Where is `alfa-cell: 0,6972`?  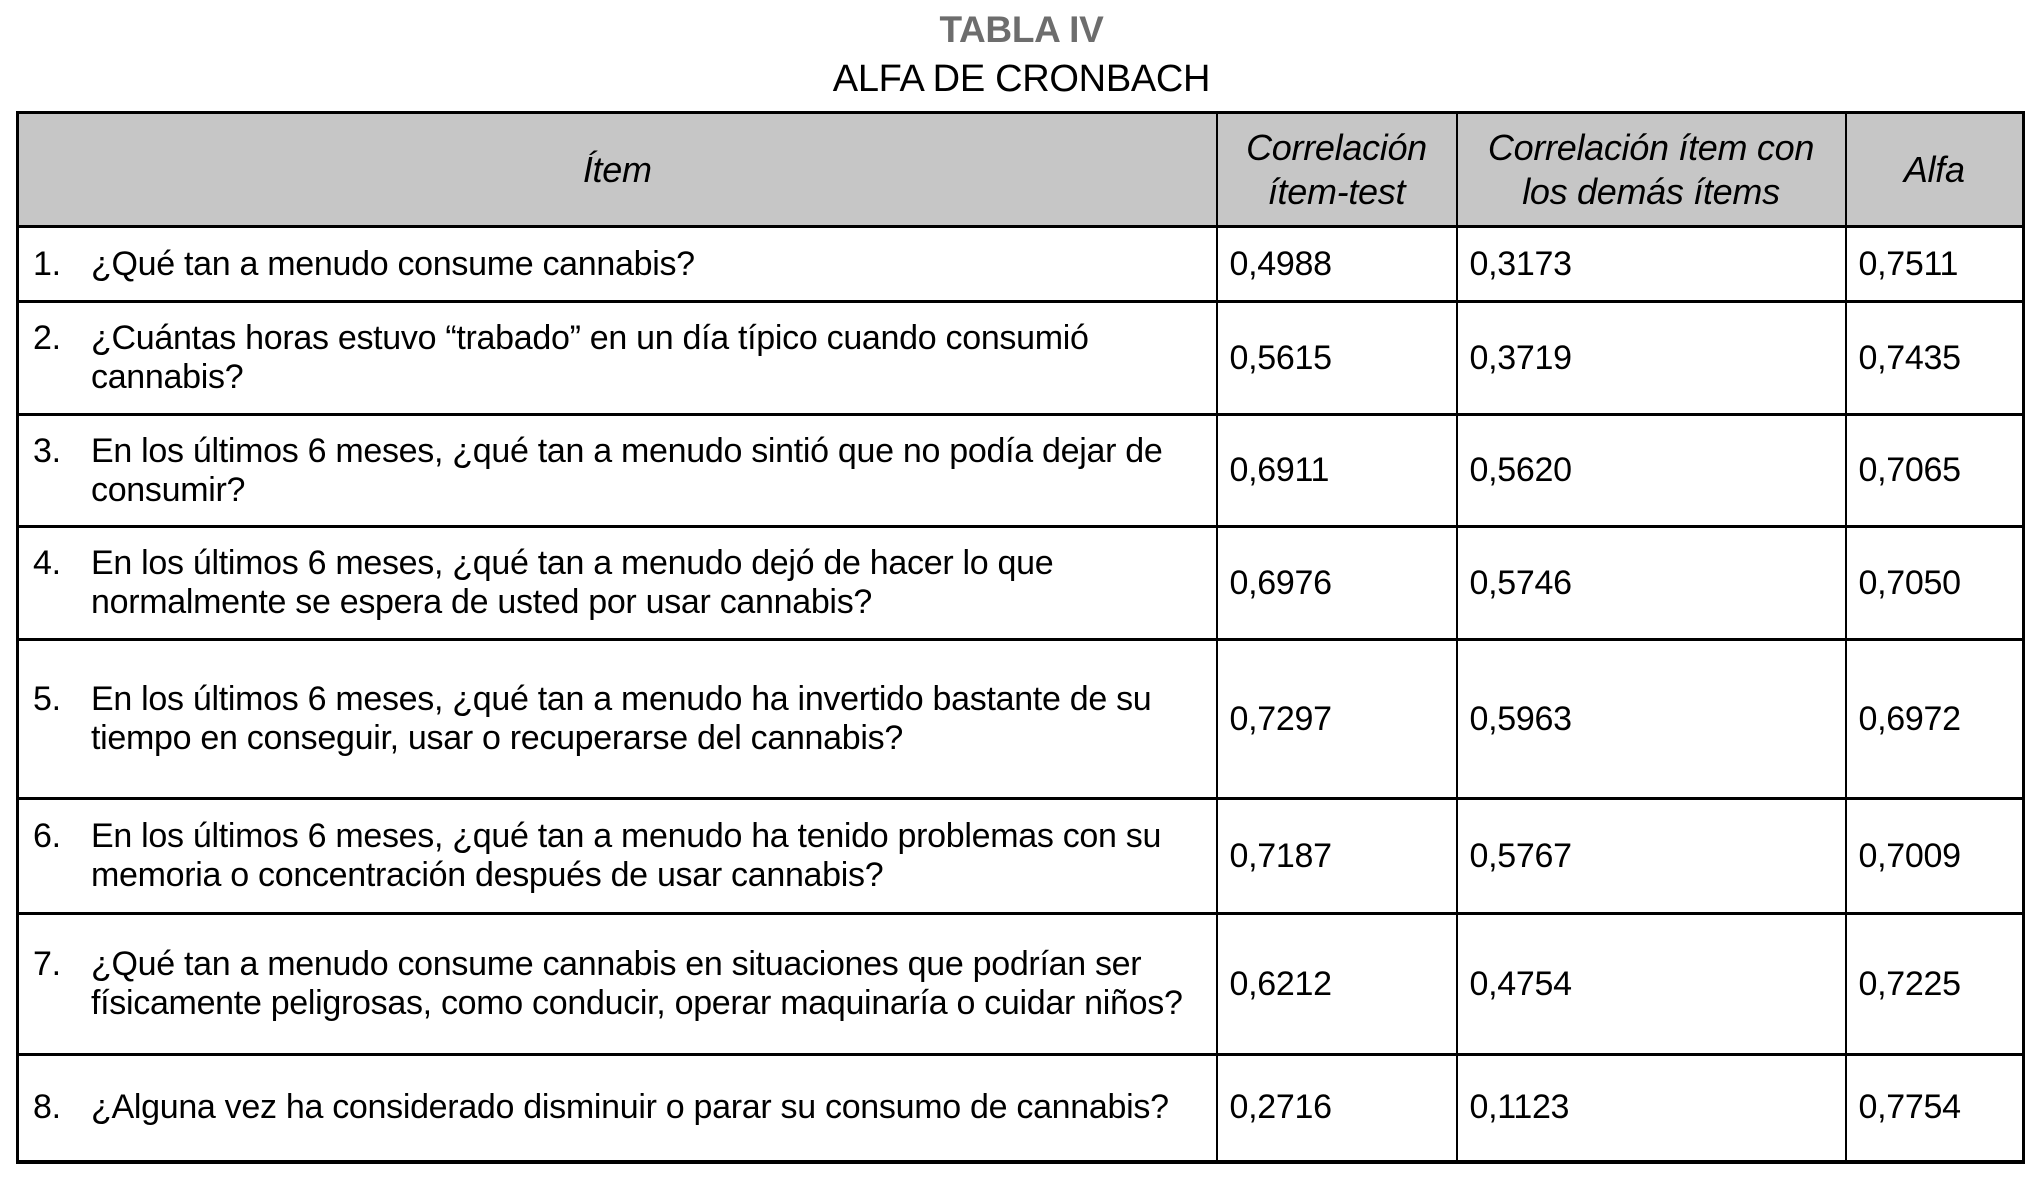 alfa-cell: 0,6972 is located at coordinates (1934, 719).